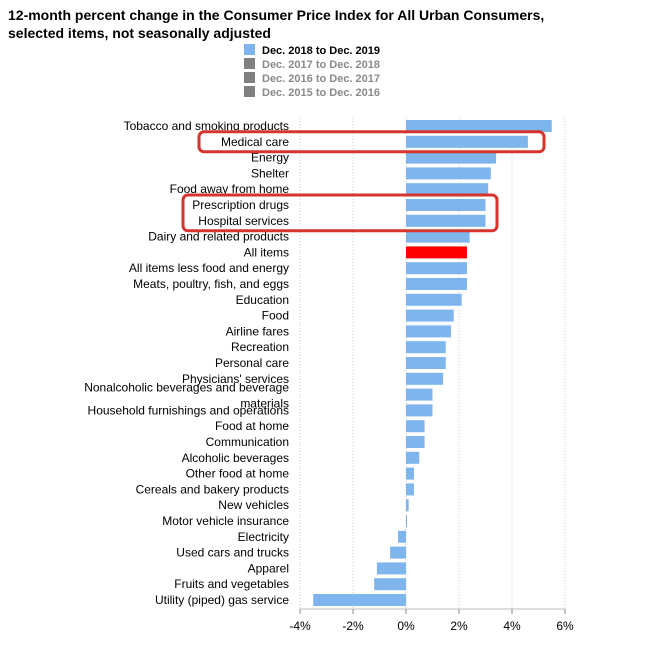  I want to click on category-label: Utility (piped) gas service, so click(222, 600).